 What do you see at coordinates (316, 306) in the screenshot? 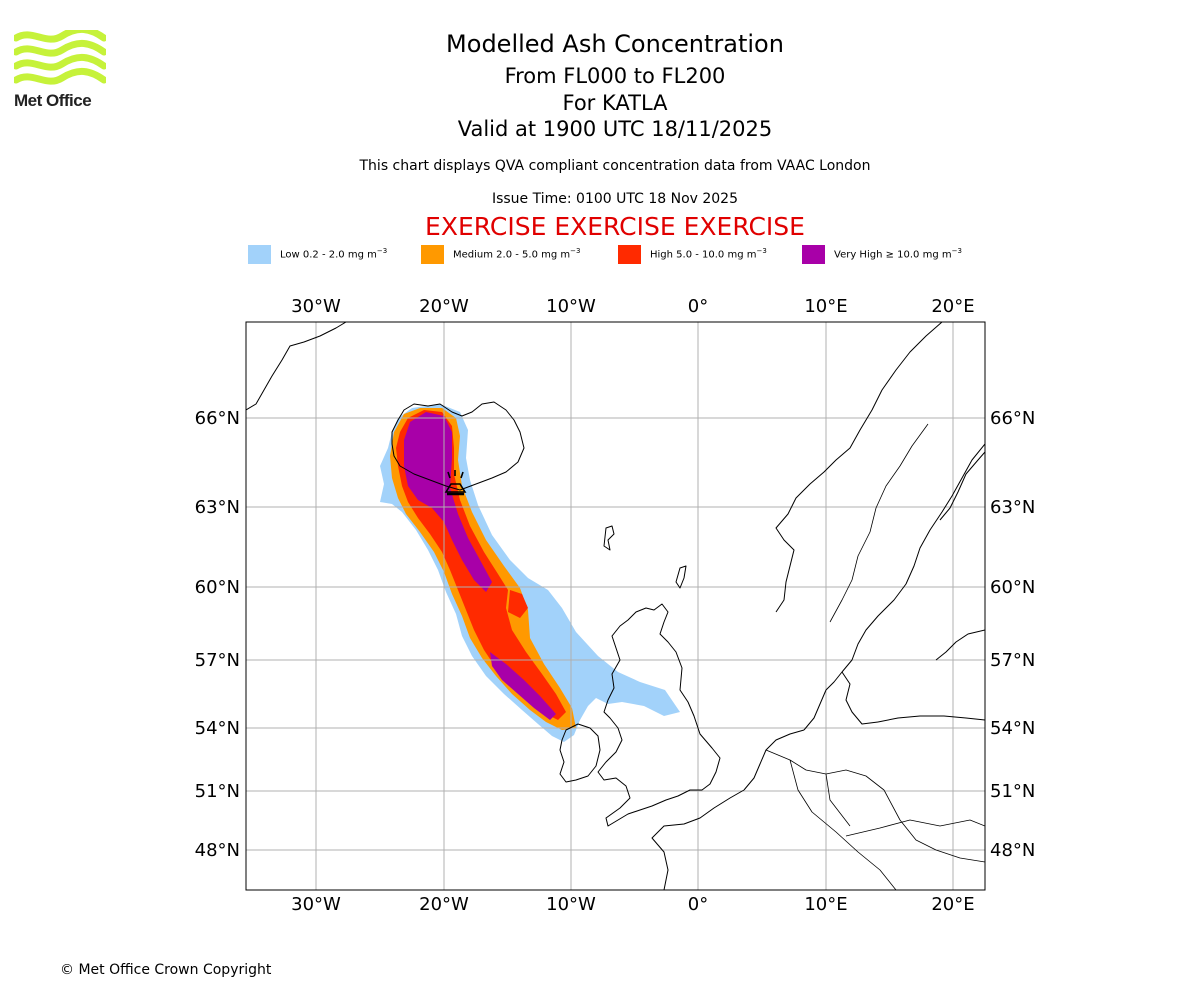
I see `lon-label-top-30w: 30°W` at bounding box center [316, 306].